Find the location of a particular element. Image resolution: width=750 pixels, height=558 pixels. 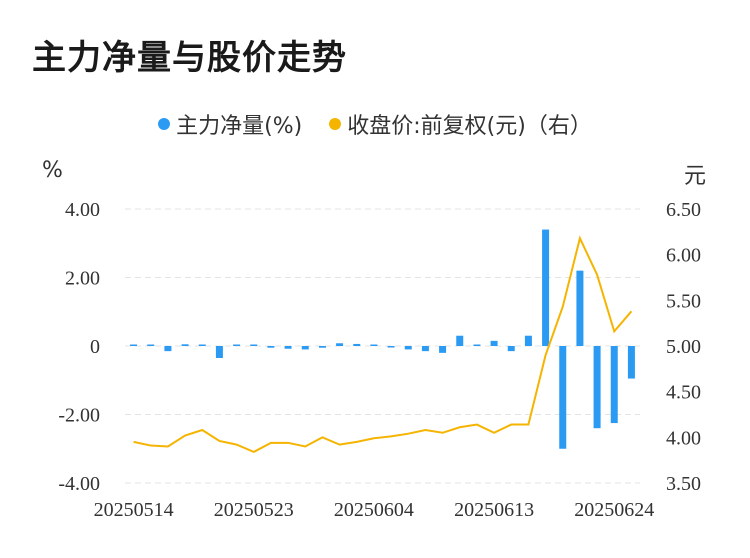

left-tick-label: -4.00 is located at coordinates (79, 484).